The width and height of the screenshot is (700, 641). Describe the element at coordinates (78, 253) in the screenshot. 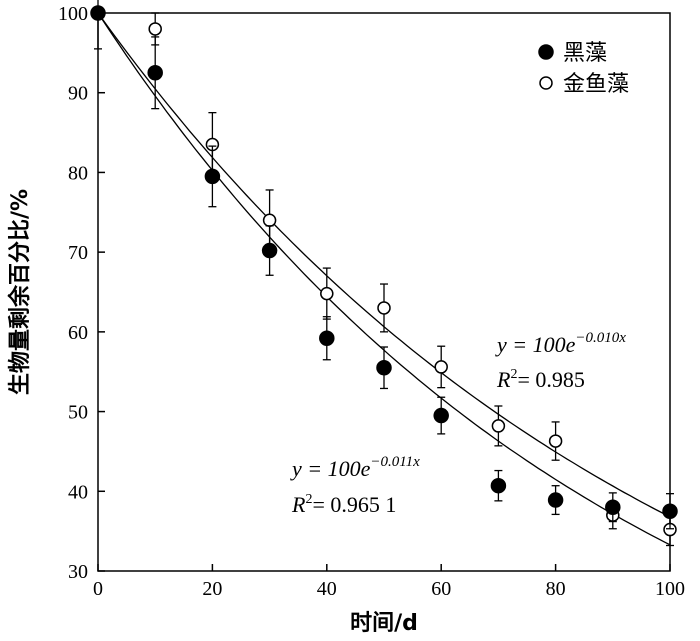

I see `y-tick-label: 70` at that location.